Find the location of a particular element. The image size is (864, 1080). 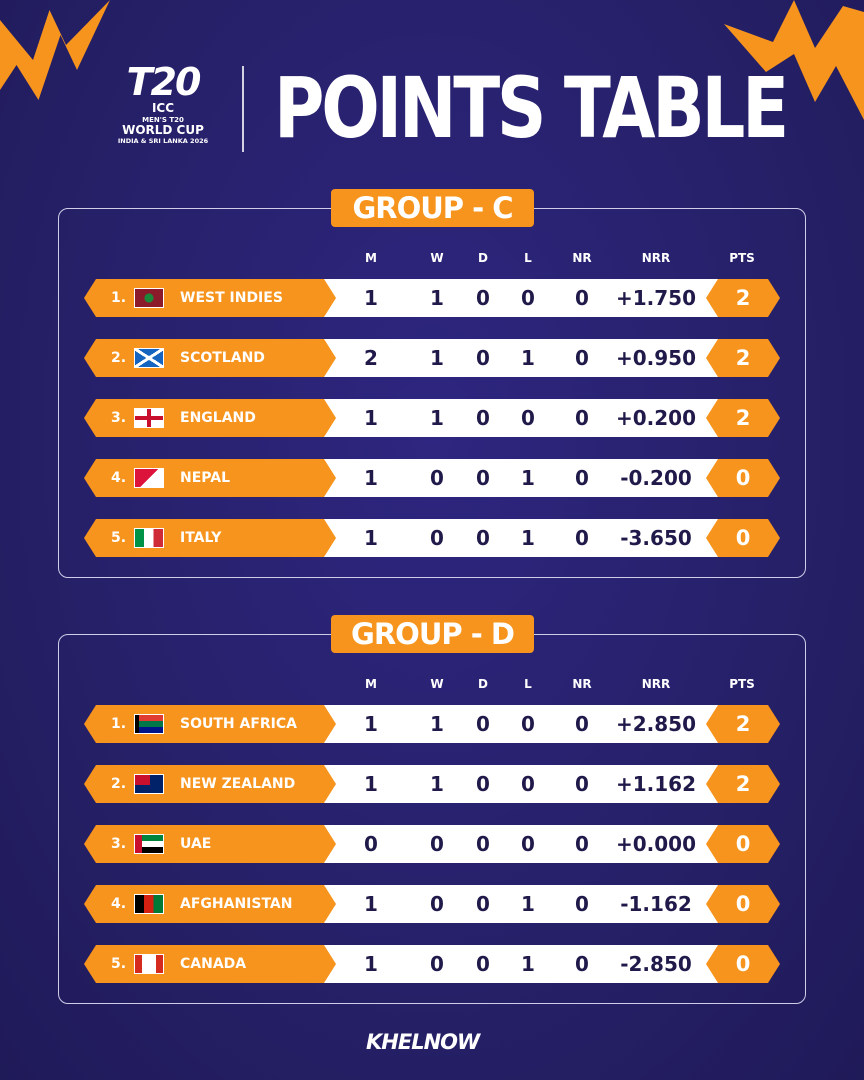

table-row: 2. SCOTLAND 2 1 0 1 0 +0.950 2 is located at coordinates (432, 358).